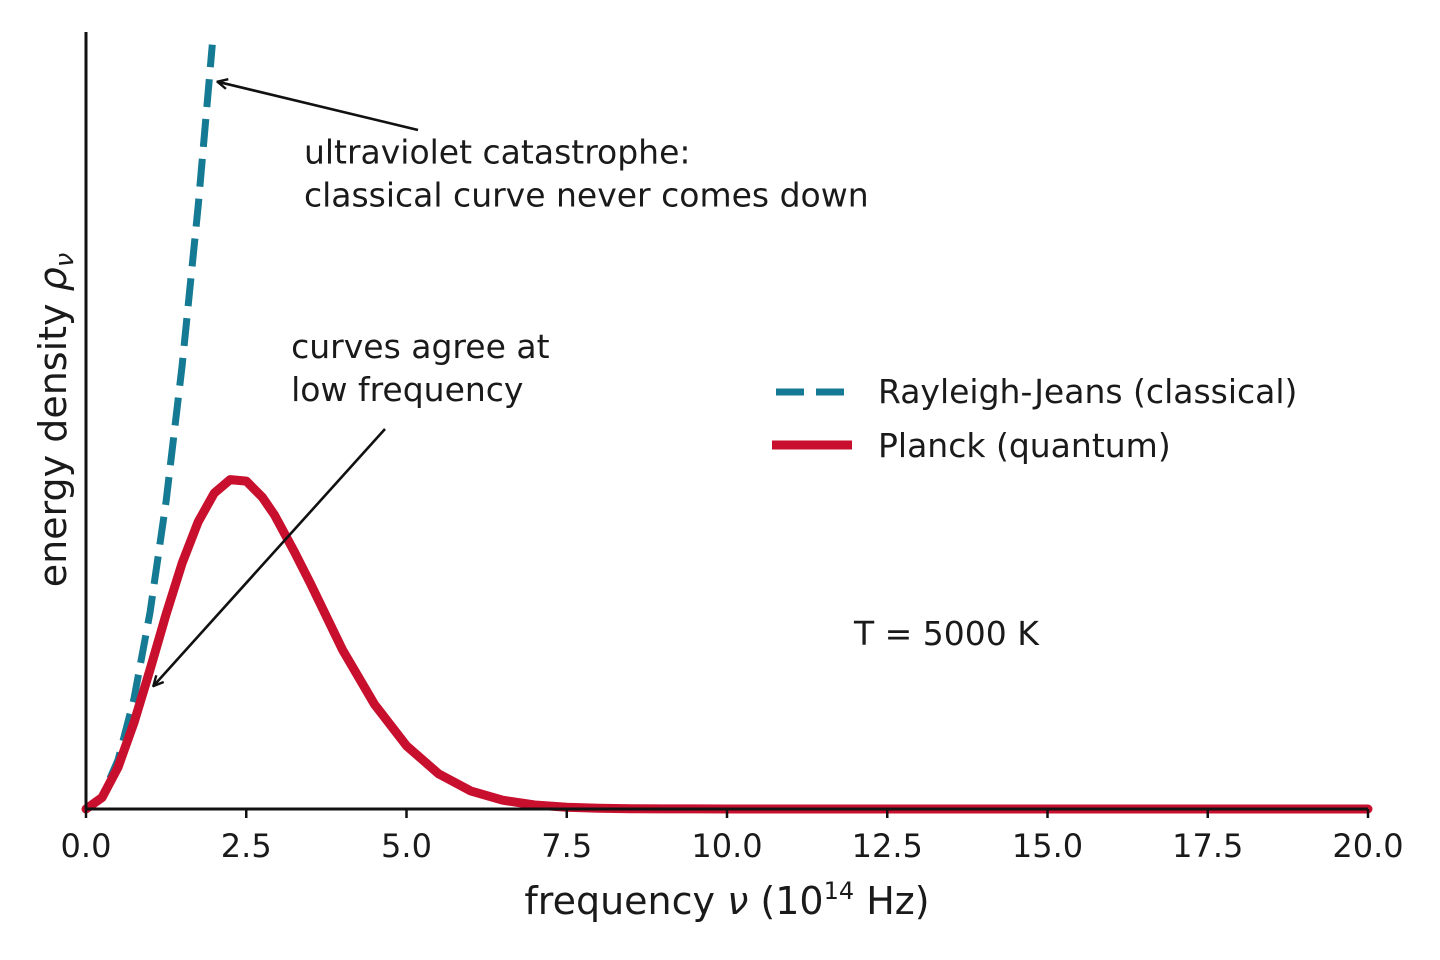  I want to click on legend-label-rayleigh-jeans: Rayleigh-Jeans (classical), so click(1087, 391).